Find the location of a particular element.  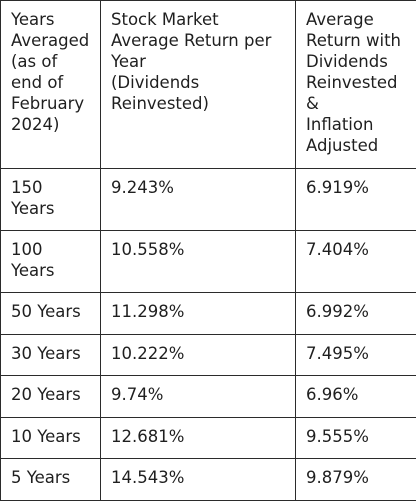

inflation-adjusted-cell: 6.919% is located at coordinates (356, 200).